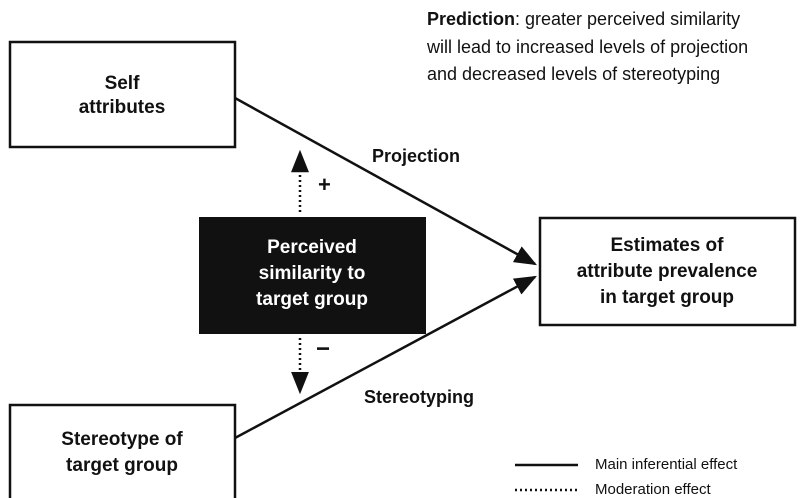  Describe the element at coordinates (666, 464) in the screenshot. I see `legend-label: Main inferential effect` at that location.